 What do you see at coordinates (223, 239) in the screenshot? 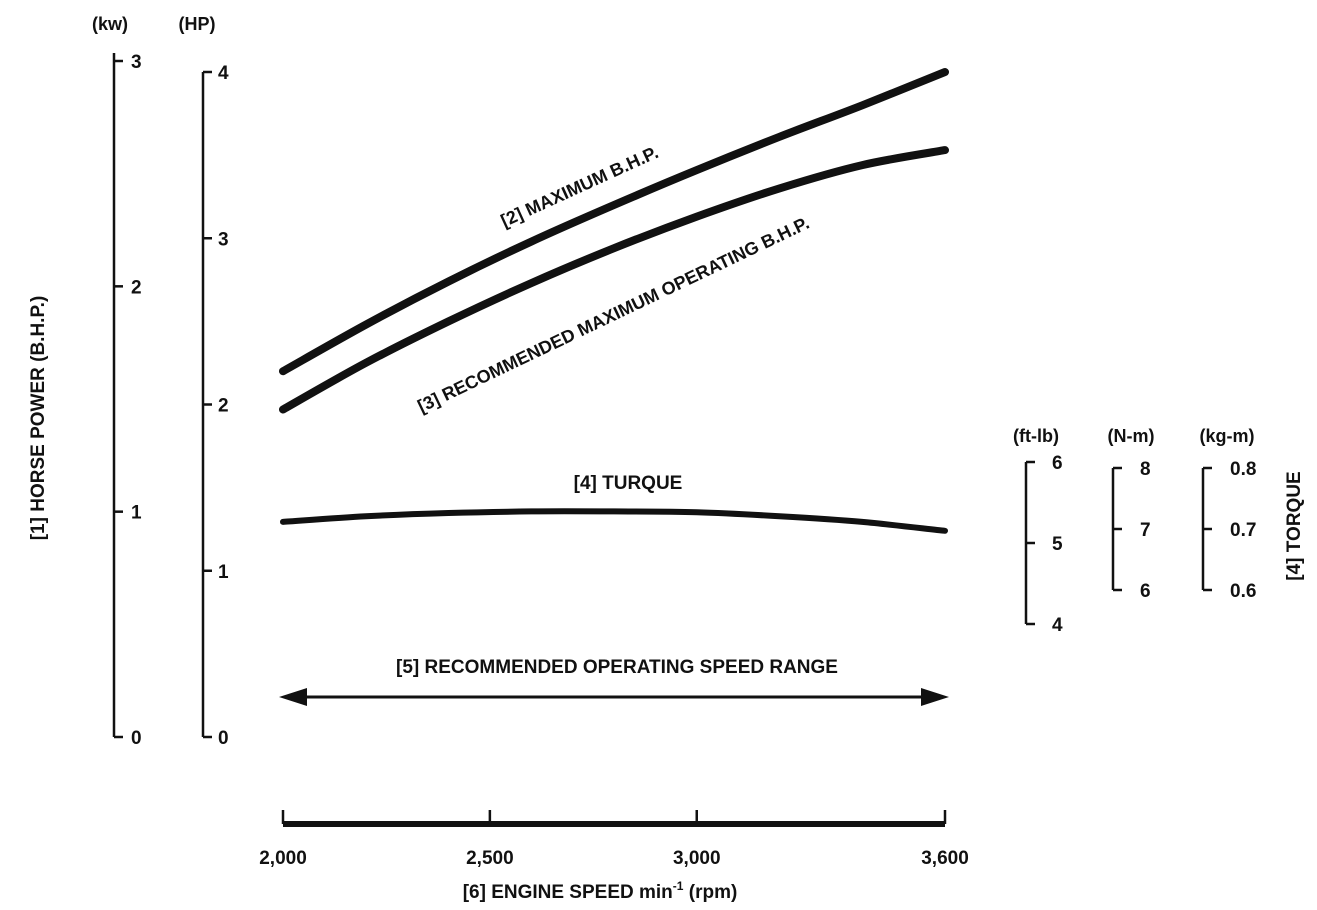
I see `hp-tick-label: 3` at bounding box center [223, 239].